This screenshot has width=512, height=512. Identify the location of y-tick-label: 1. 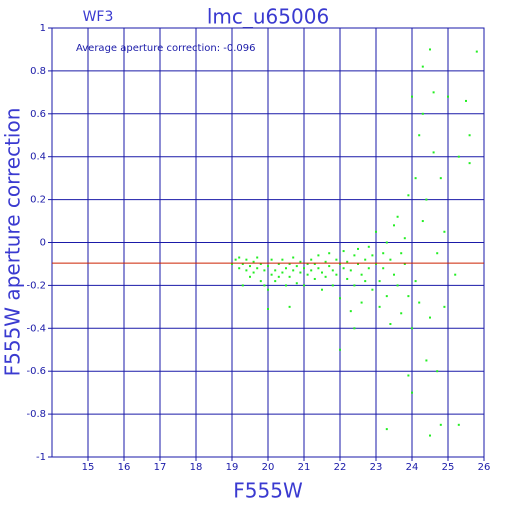
(43, 28).